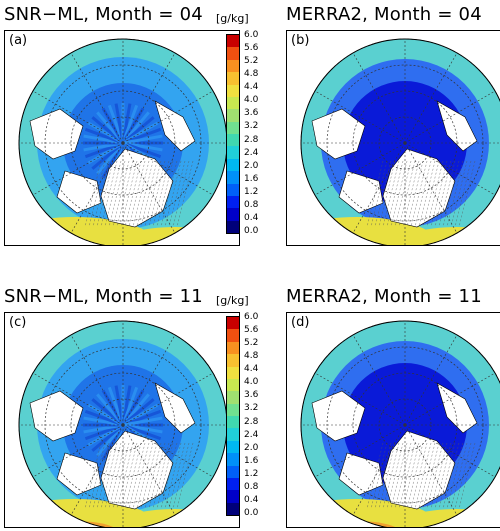 The width and height of the screenshot is (500, 531). Describe the element at coordinates (251, 74) in the screenshot. I see `colorbar-tick-label: 4.8` at that location.